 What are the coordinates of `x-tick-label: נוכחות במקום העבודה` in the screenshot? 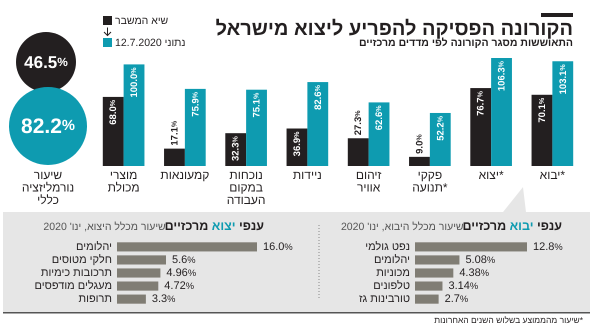 It's located at (246, 187).